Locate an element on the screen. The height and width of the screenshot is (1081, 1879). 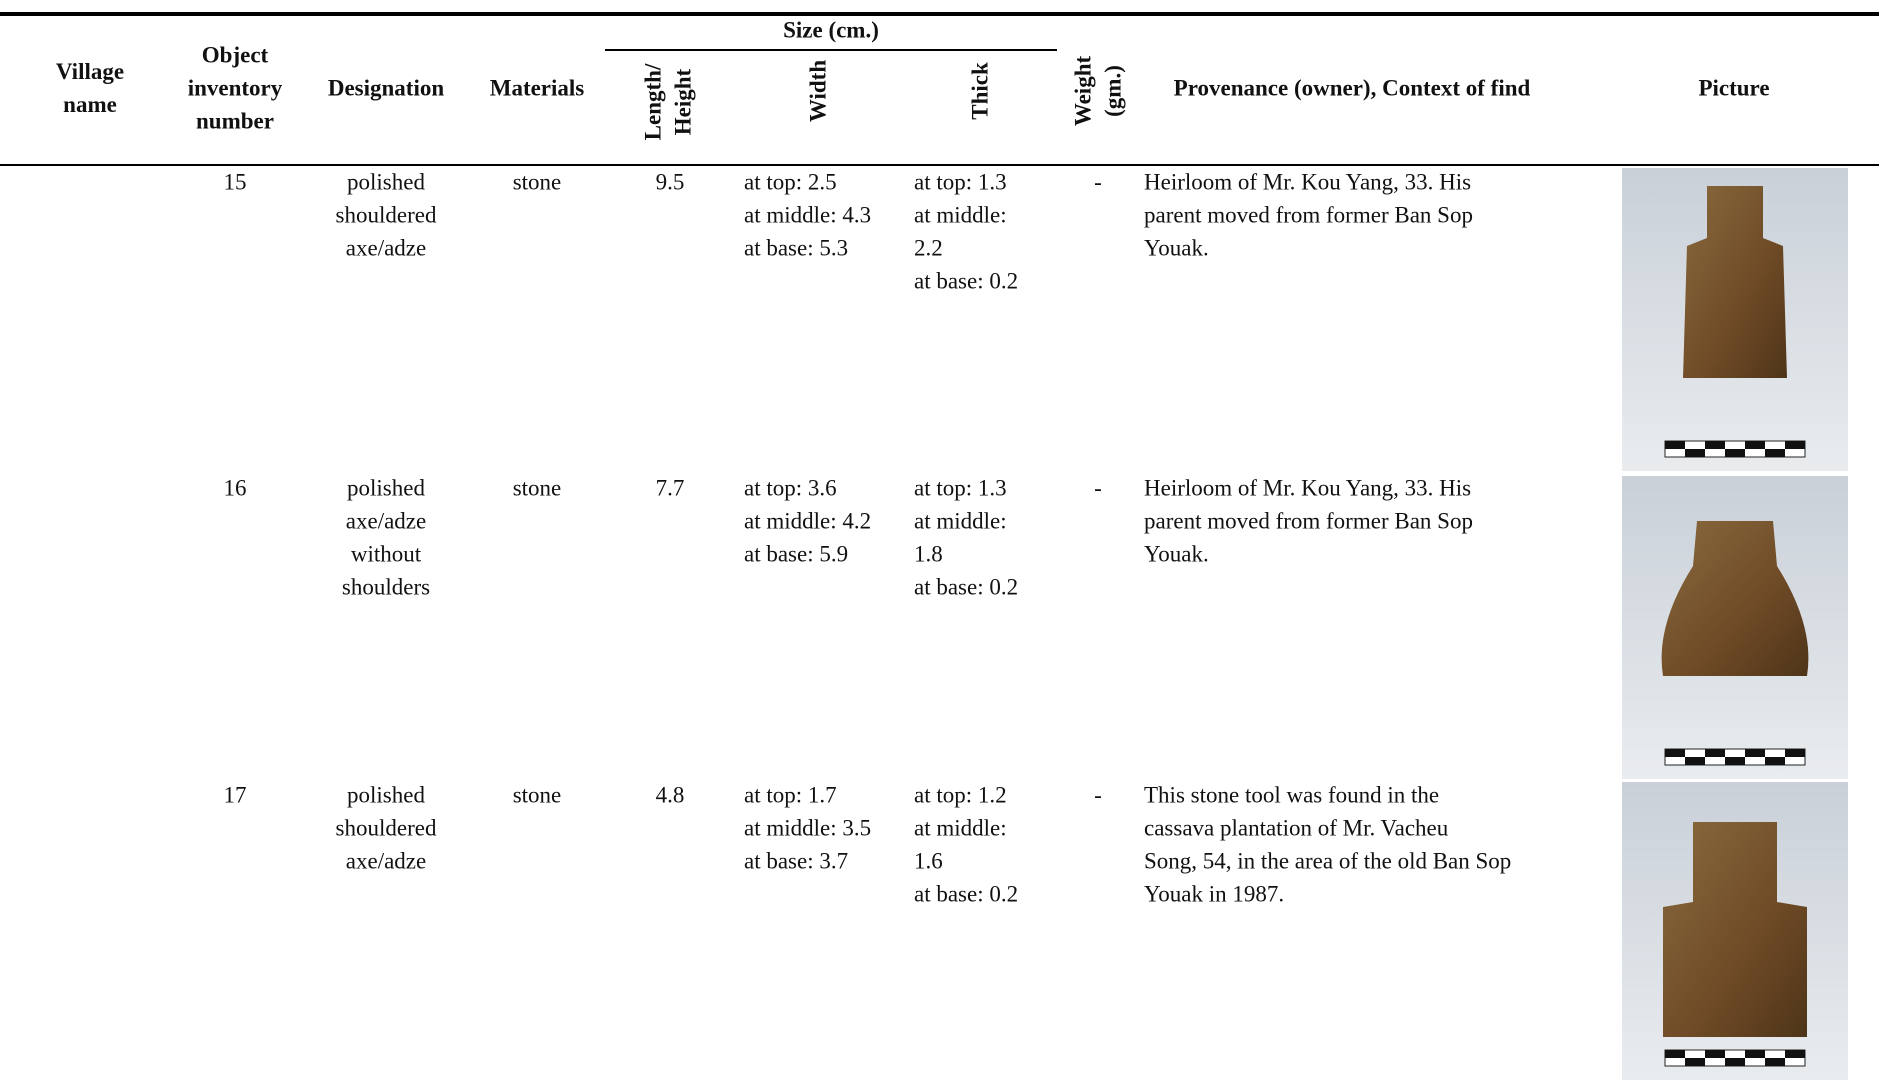
cell-length: 4.8 is located at coordinates (670, 794).